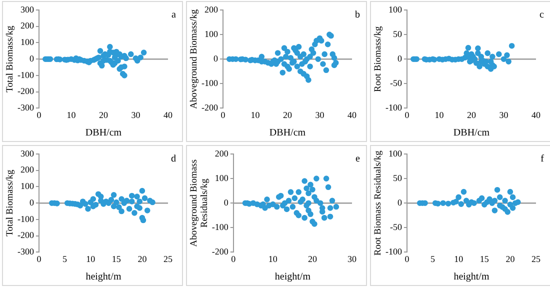  What do you see at coordinates (357, 15) in the screenshot?
I see `text: b` at bounding box center [357, 15].